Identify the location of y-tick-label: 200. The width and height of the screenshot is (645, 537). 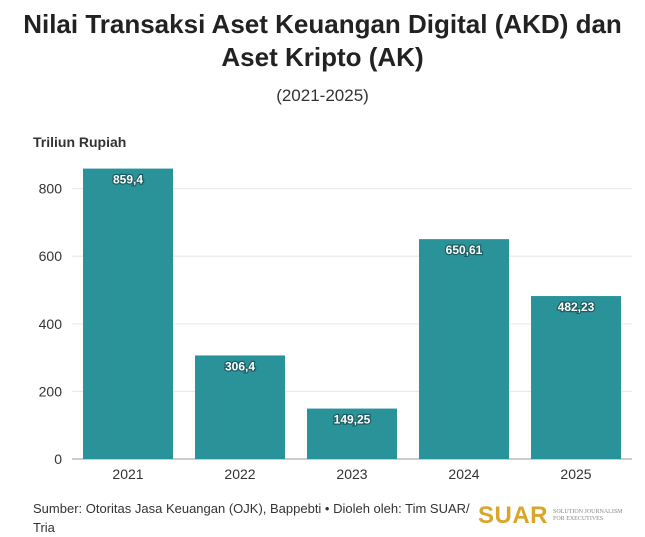
(51, 391).